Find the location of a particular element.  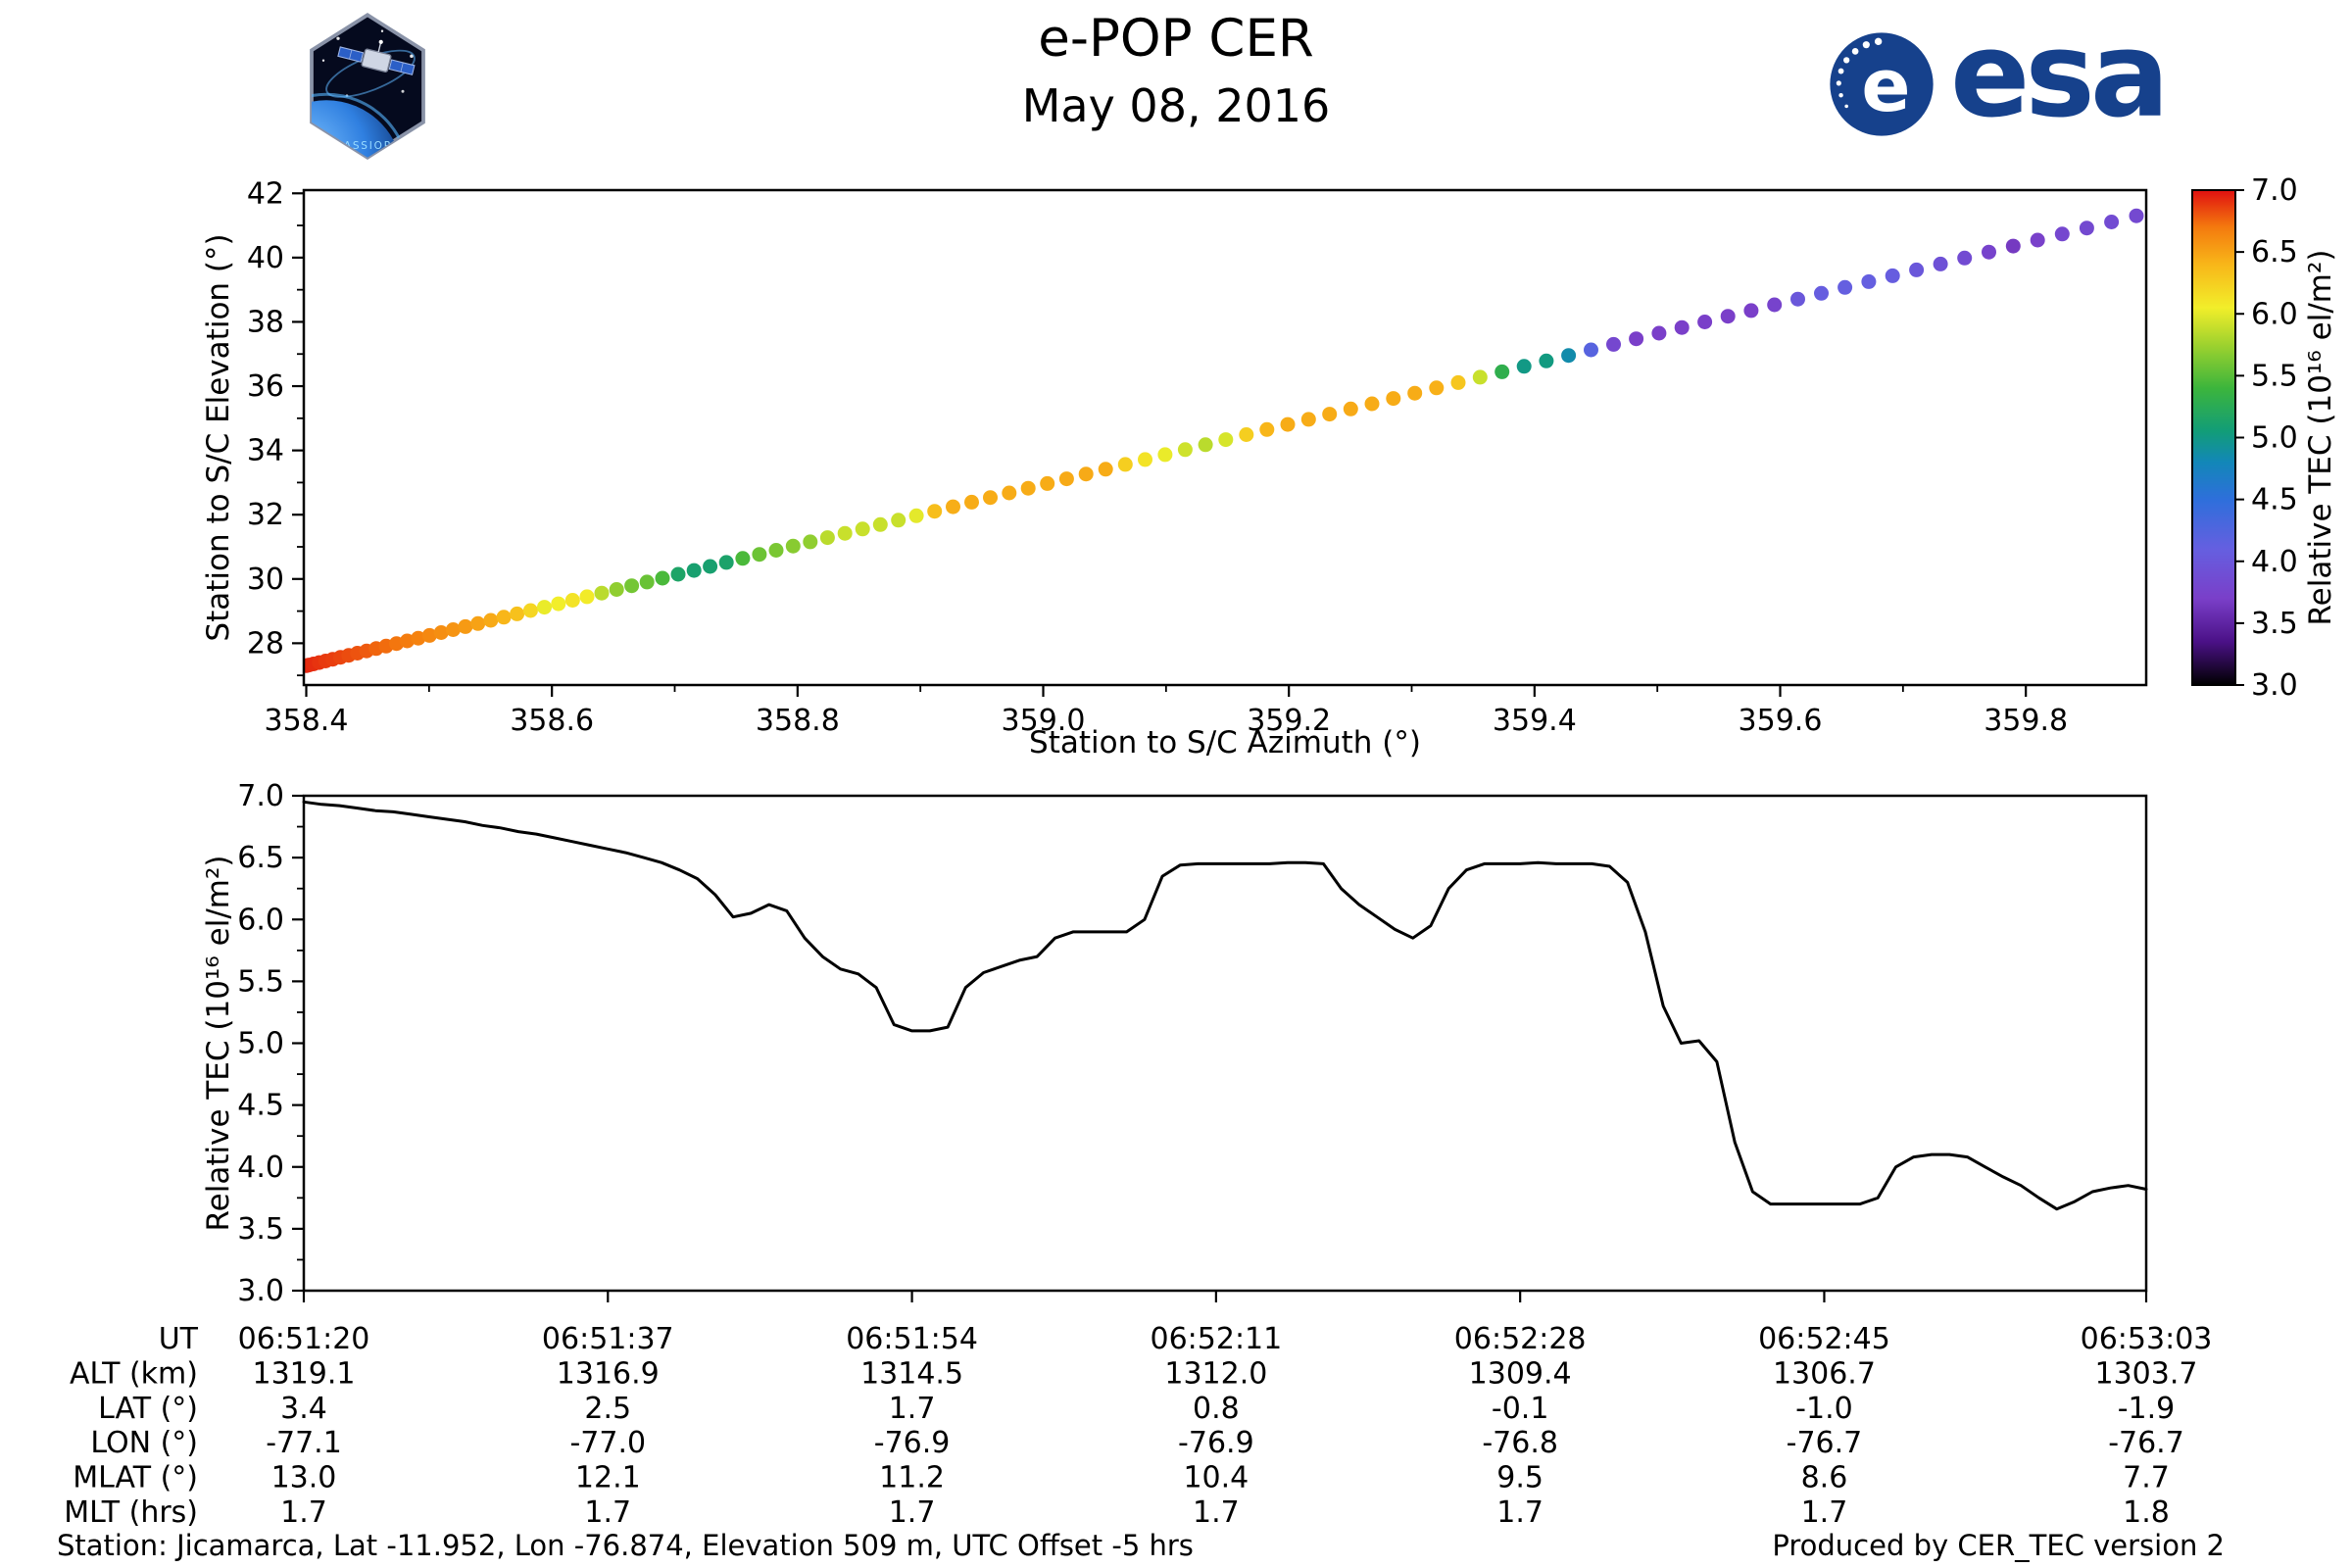

x-axis-label: Station to S/C Azimuth (°) is located at coordinates (1225, 742).